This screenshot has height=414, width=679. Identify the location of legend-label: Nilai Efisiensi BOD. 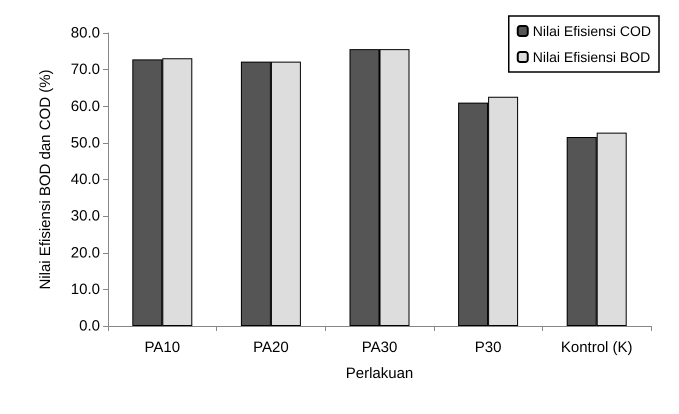
(591, 57).